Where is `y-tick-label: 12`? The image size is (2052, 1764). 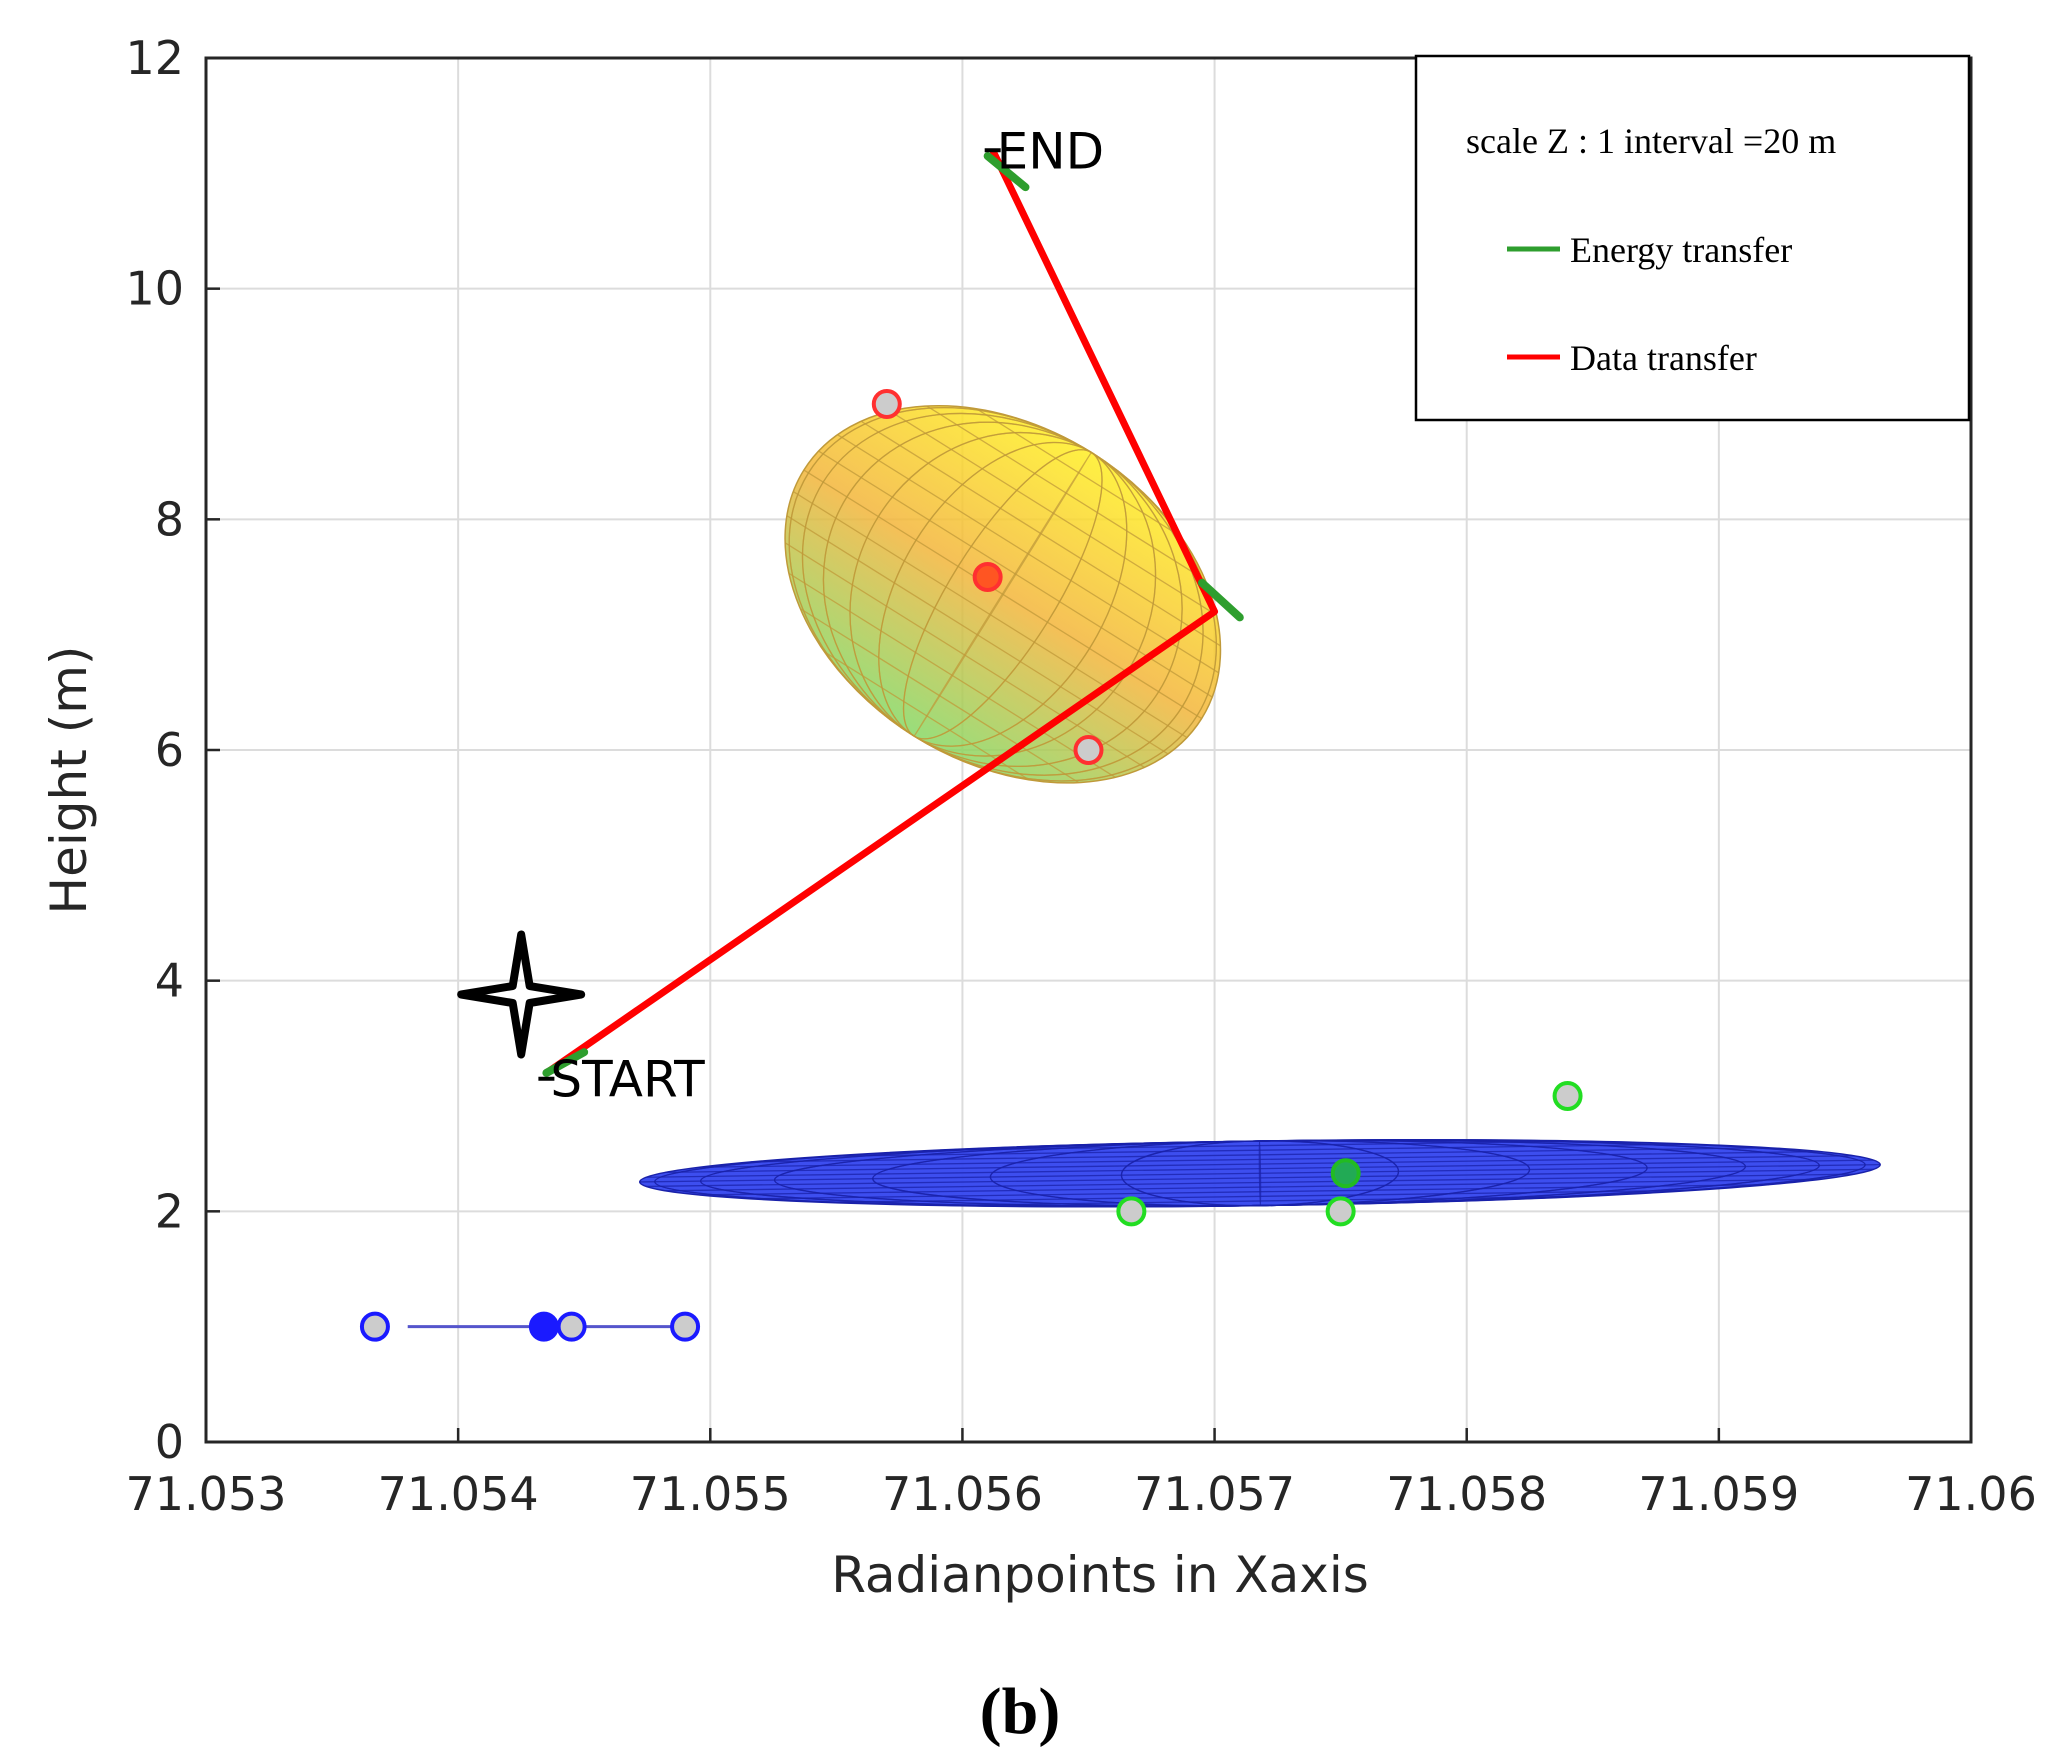
y-tick-label: 12 is located at coordinates (154, 58).